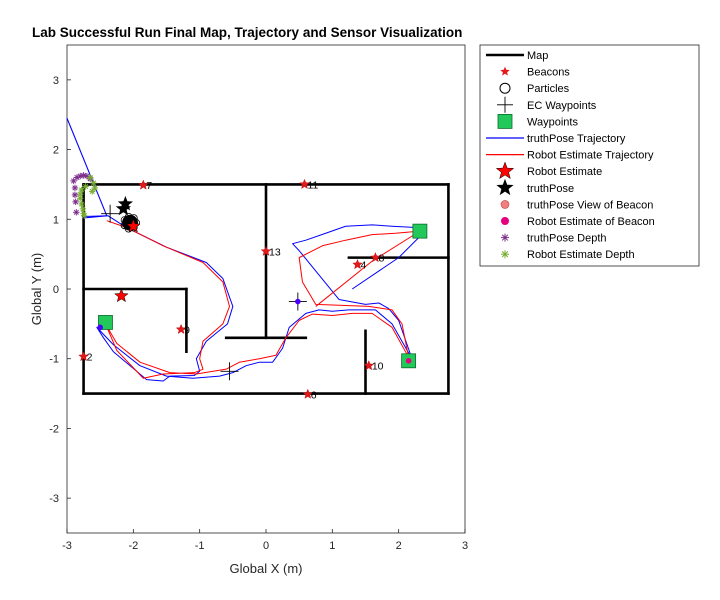 The height and width of the screenshot is (600, 720). Describe the element at coordinates (266, 546) in the screenshot. I see `x-tick-label: 0` at that location.